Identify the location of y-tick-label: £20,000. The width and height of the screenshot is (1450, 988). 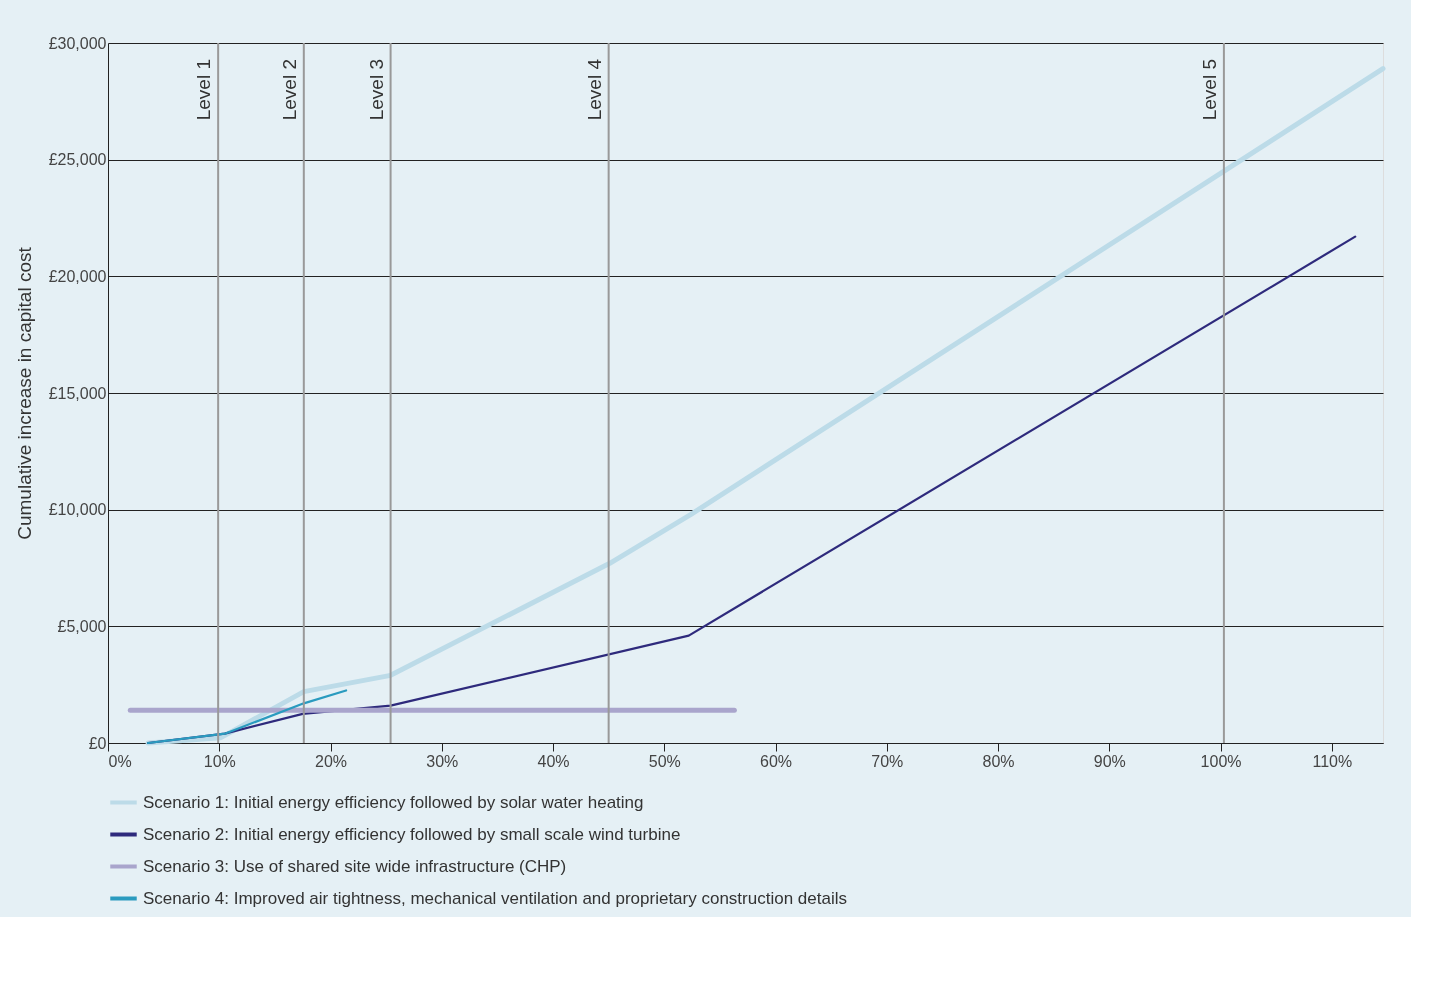
(77, 276).